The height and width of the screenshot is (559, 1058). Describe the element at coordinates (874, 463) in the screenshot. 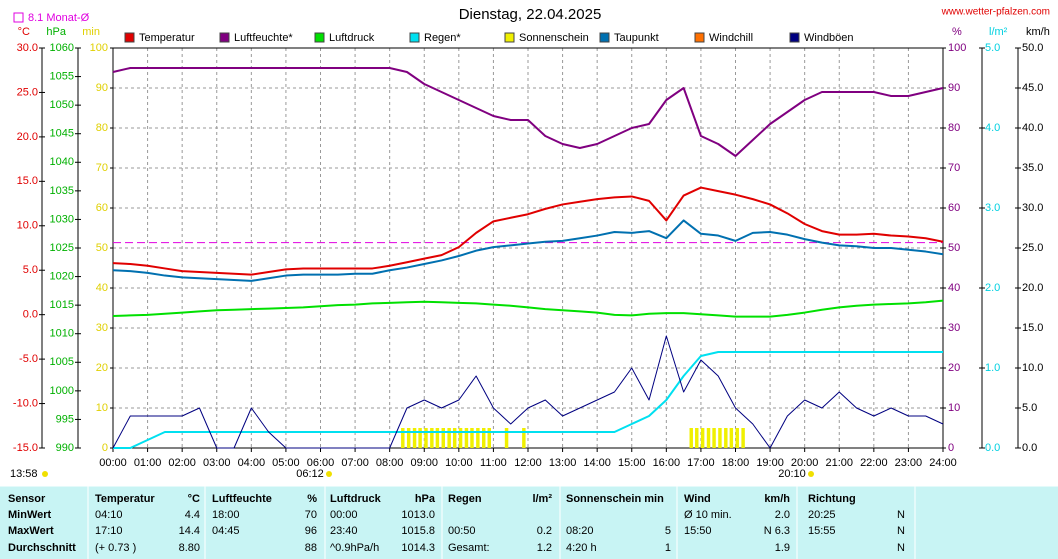

I see `x-tick-label: 22:00` at that location.